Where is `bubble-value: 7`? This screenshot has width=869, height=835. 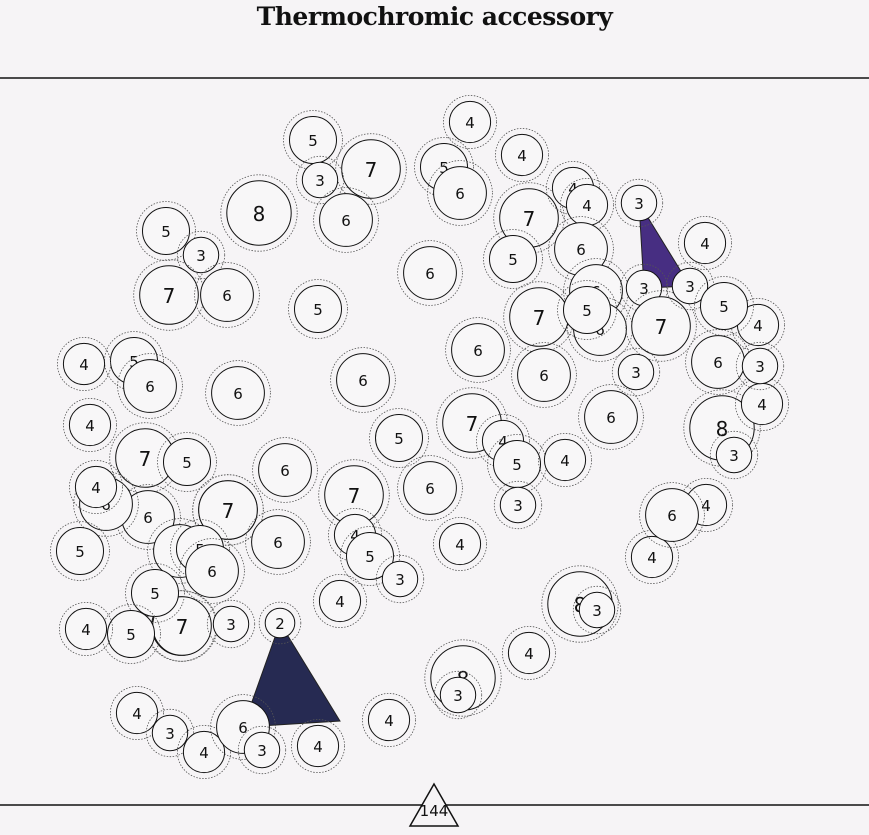 bubble-value: 7 is located at coordinates (661, 327).